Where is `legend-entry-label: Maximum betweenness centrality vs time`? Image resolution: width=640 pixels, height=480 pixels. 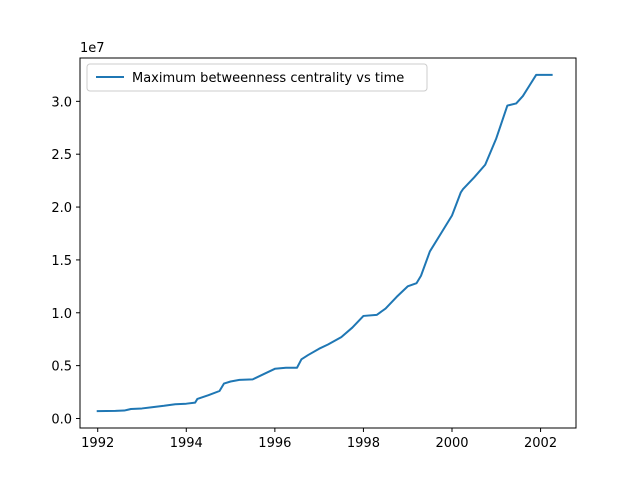
legend-entry-label: Maximum betweenness centrality vs time is located at coordinates (268, 78).